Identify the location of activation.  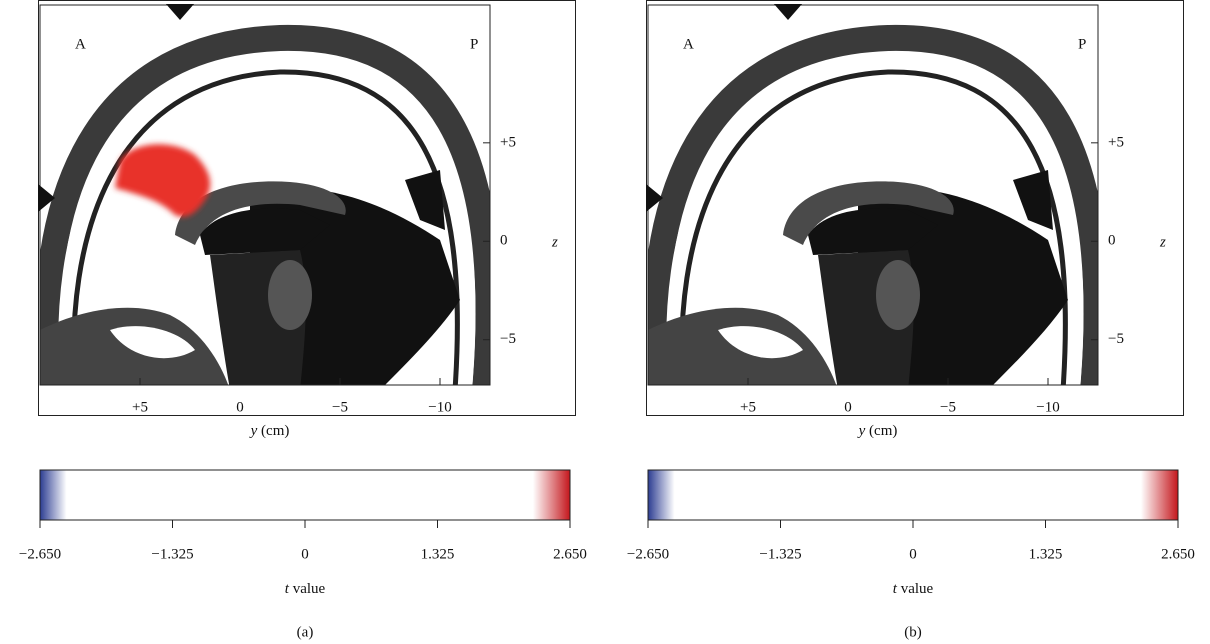
(163, 180).